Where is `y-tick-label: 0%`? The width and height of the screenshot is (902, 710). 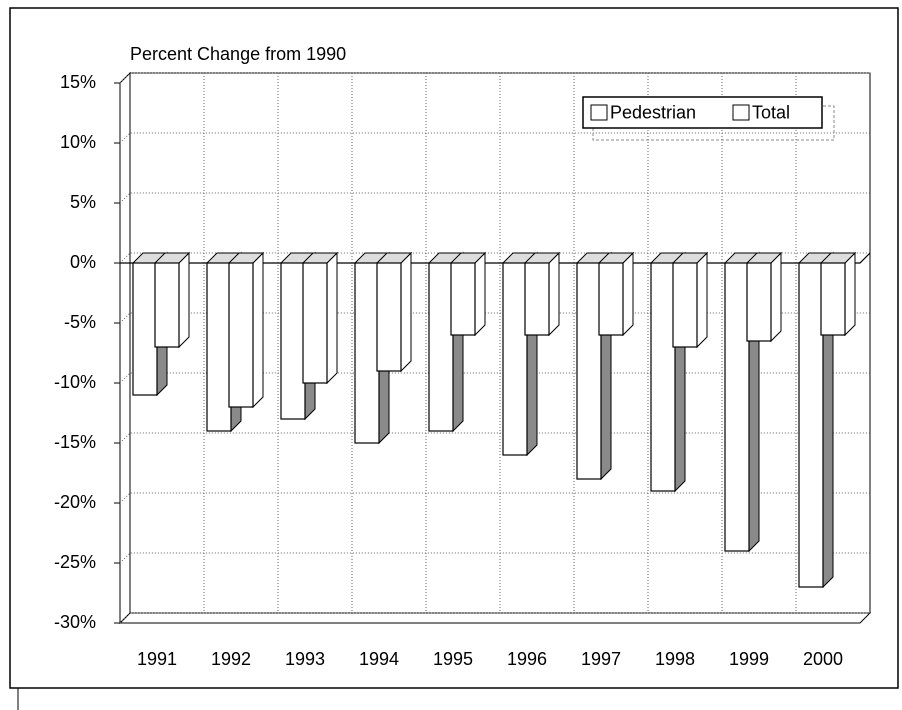
y-tick-label: 0% is located at coordinates (83, 262).